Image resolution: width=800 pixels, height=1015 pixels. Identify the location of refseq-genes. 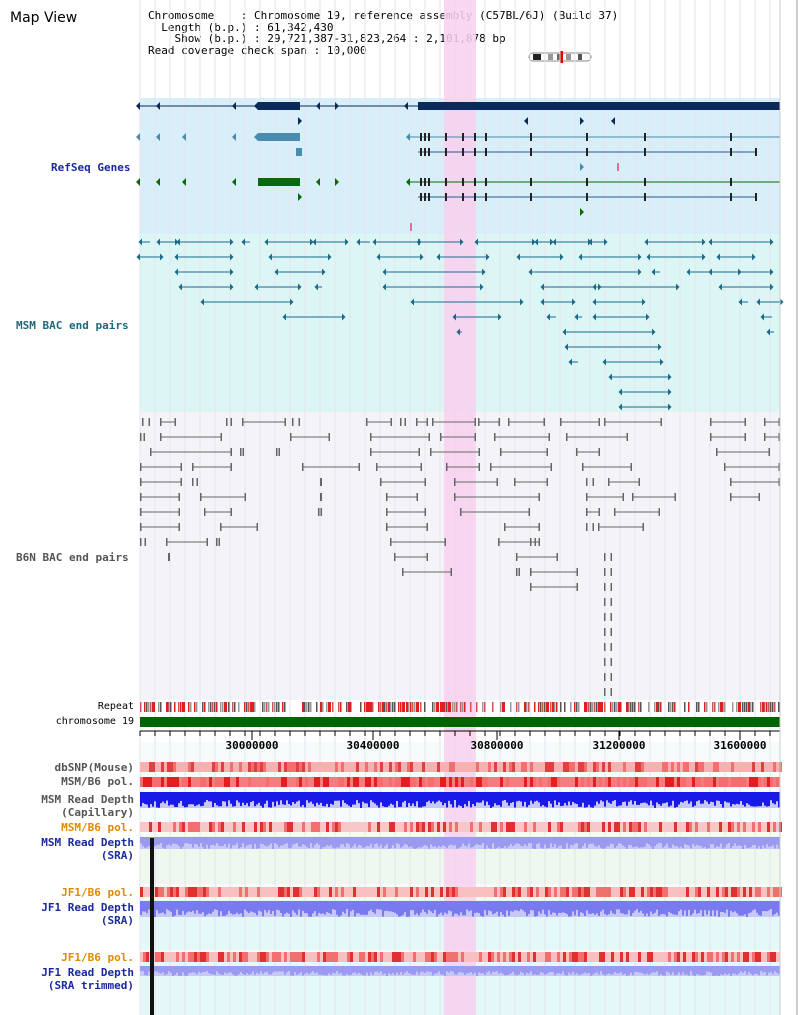
(458, 166).